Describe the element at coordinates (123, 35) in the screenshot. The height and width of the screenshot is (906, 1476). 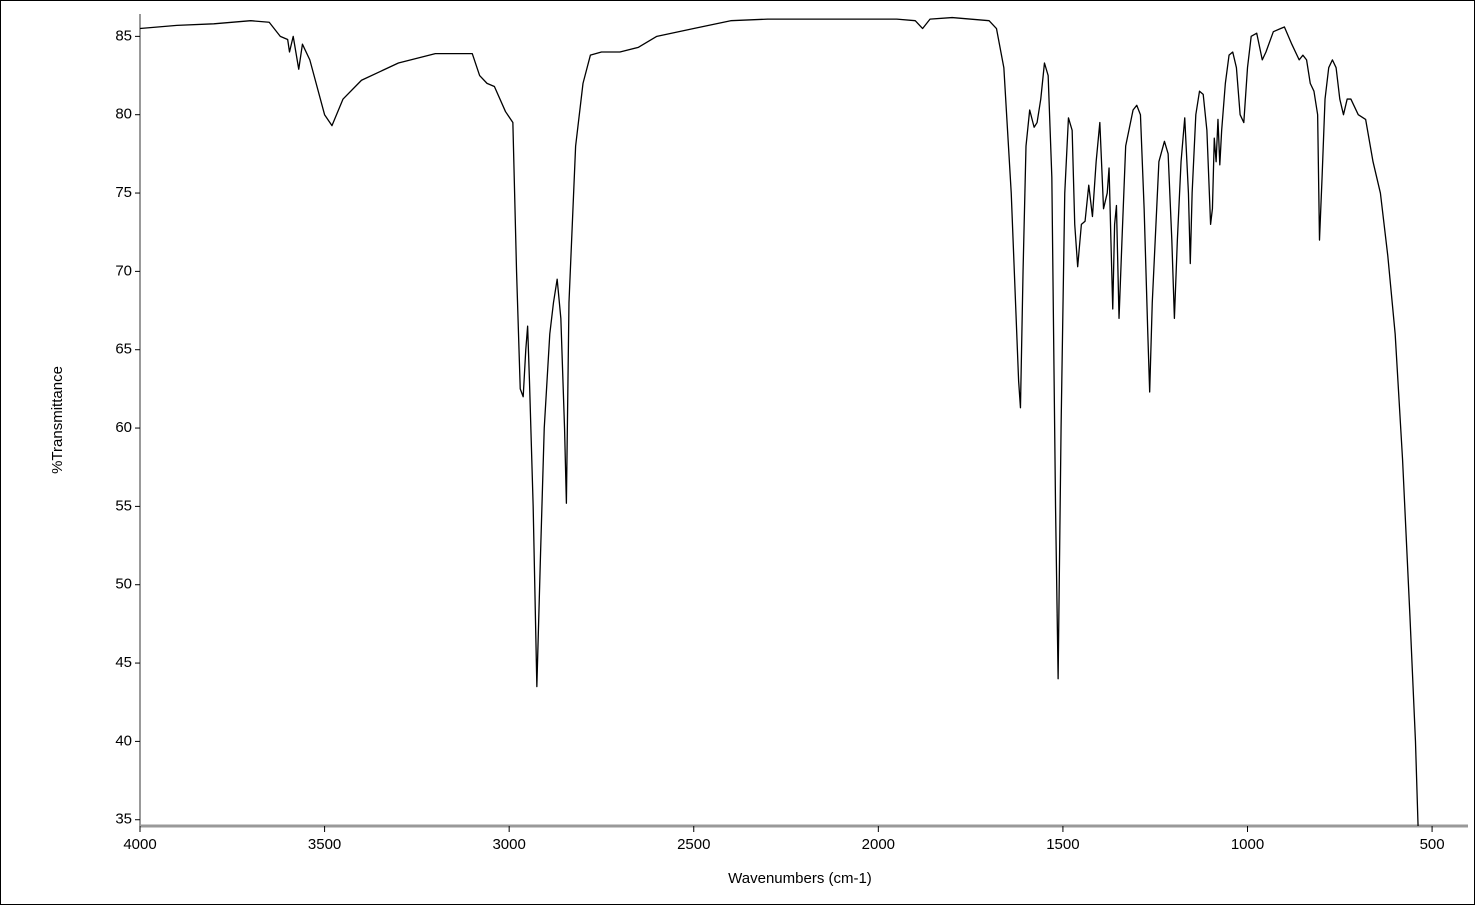
I see `y-tick-label: 85` at that location.